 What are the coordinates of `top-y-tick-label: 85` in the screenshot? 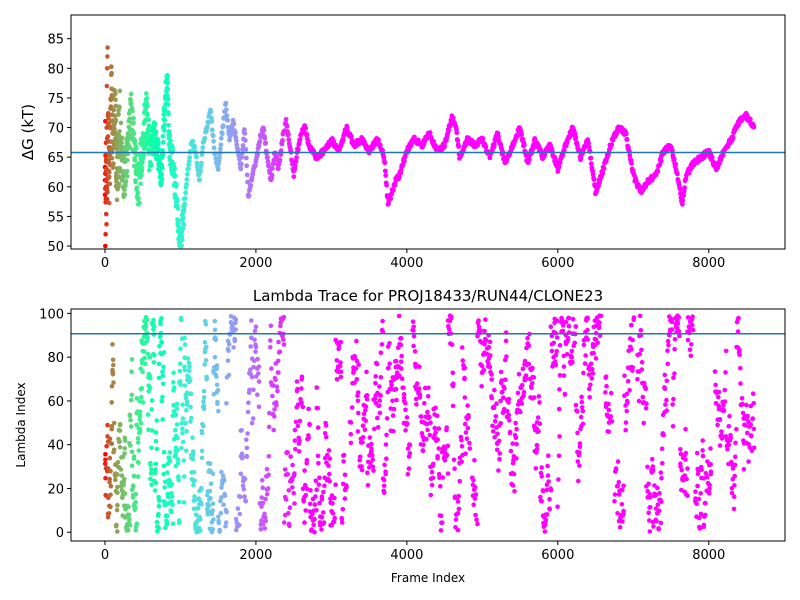 It's located at (55, 40).